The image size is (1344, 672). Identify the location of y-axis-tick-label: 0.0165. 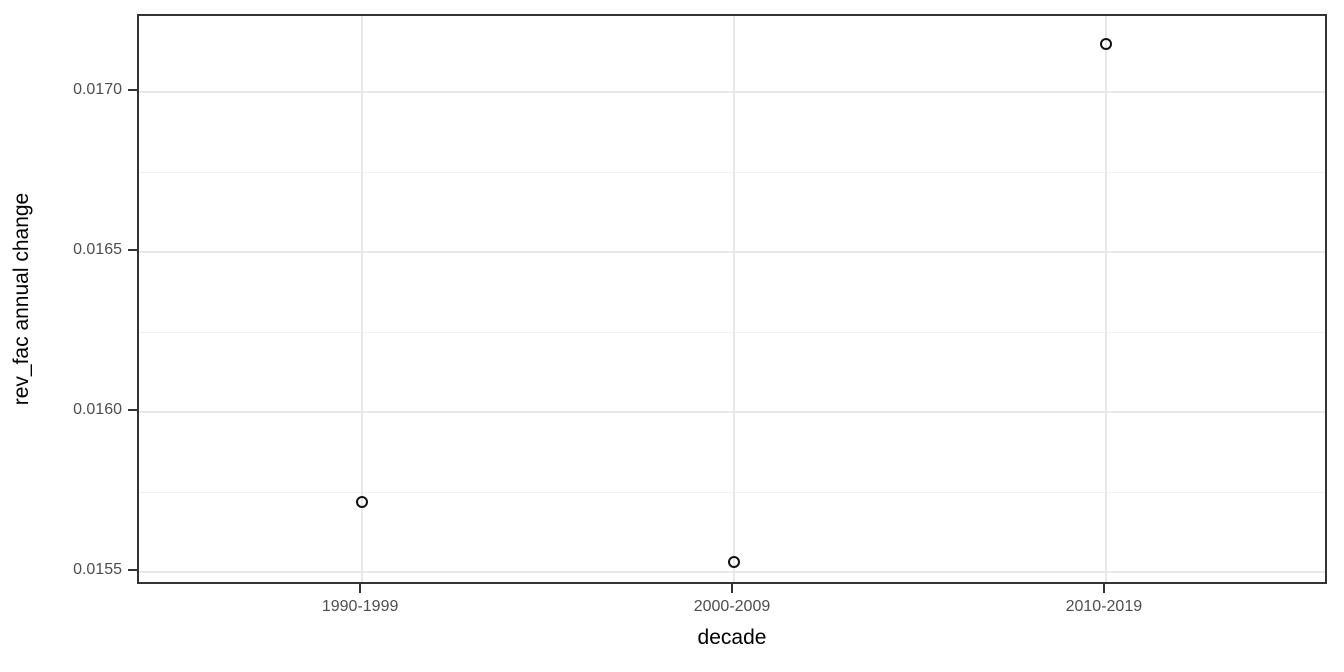
(97, 249).